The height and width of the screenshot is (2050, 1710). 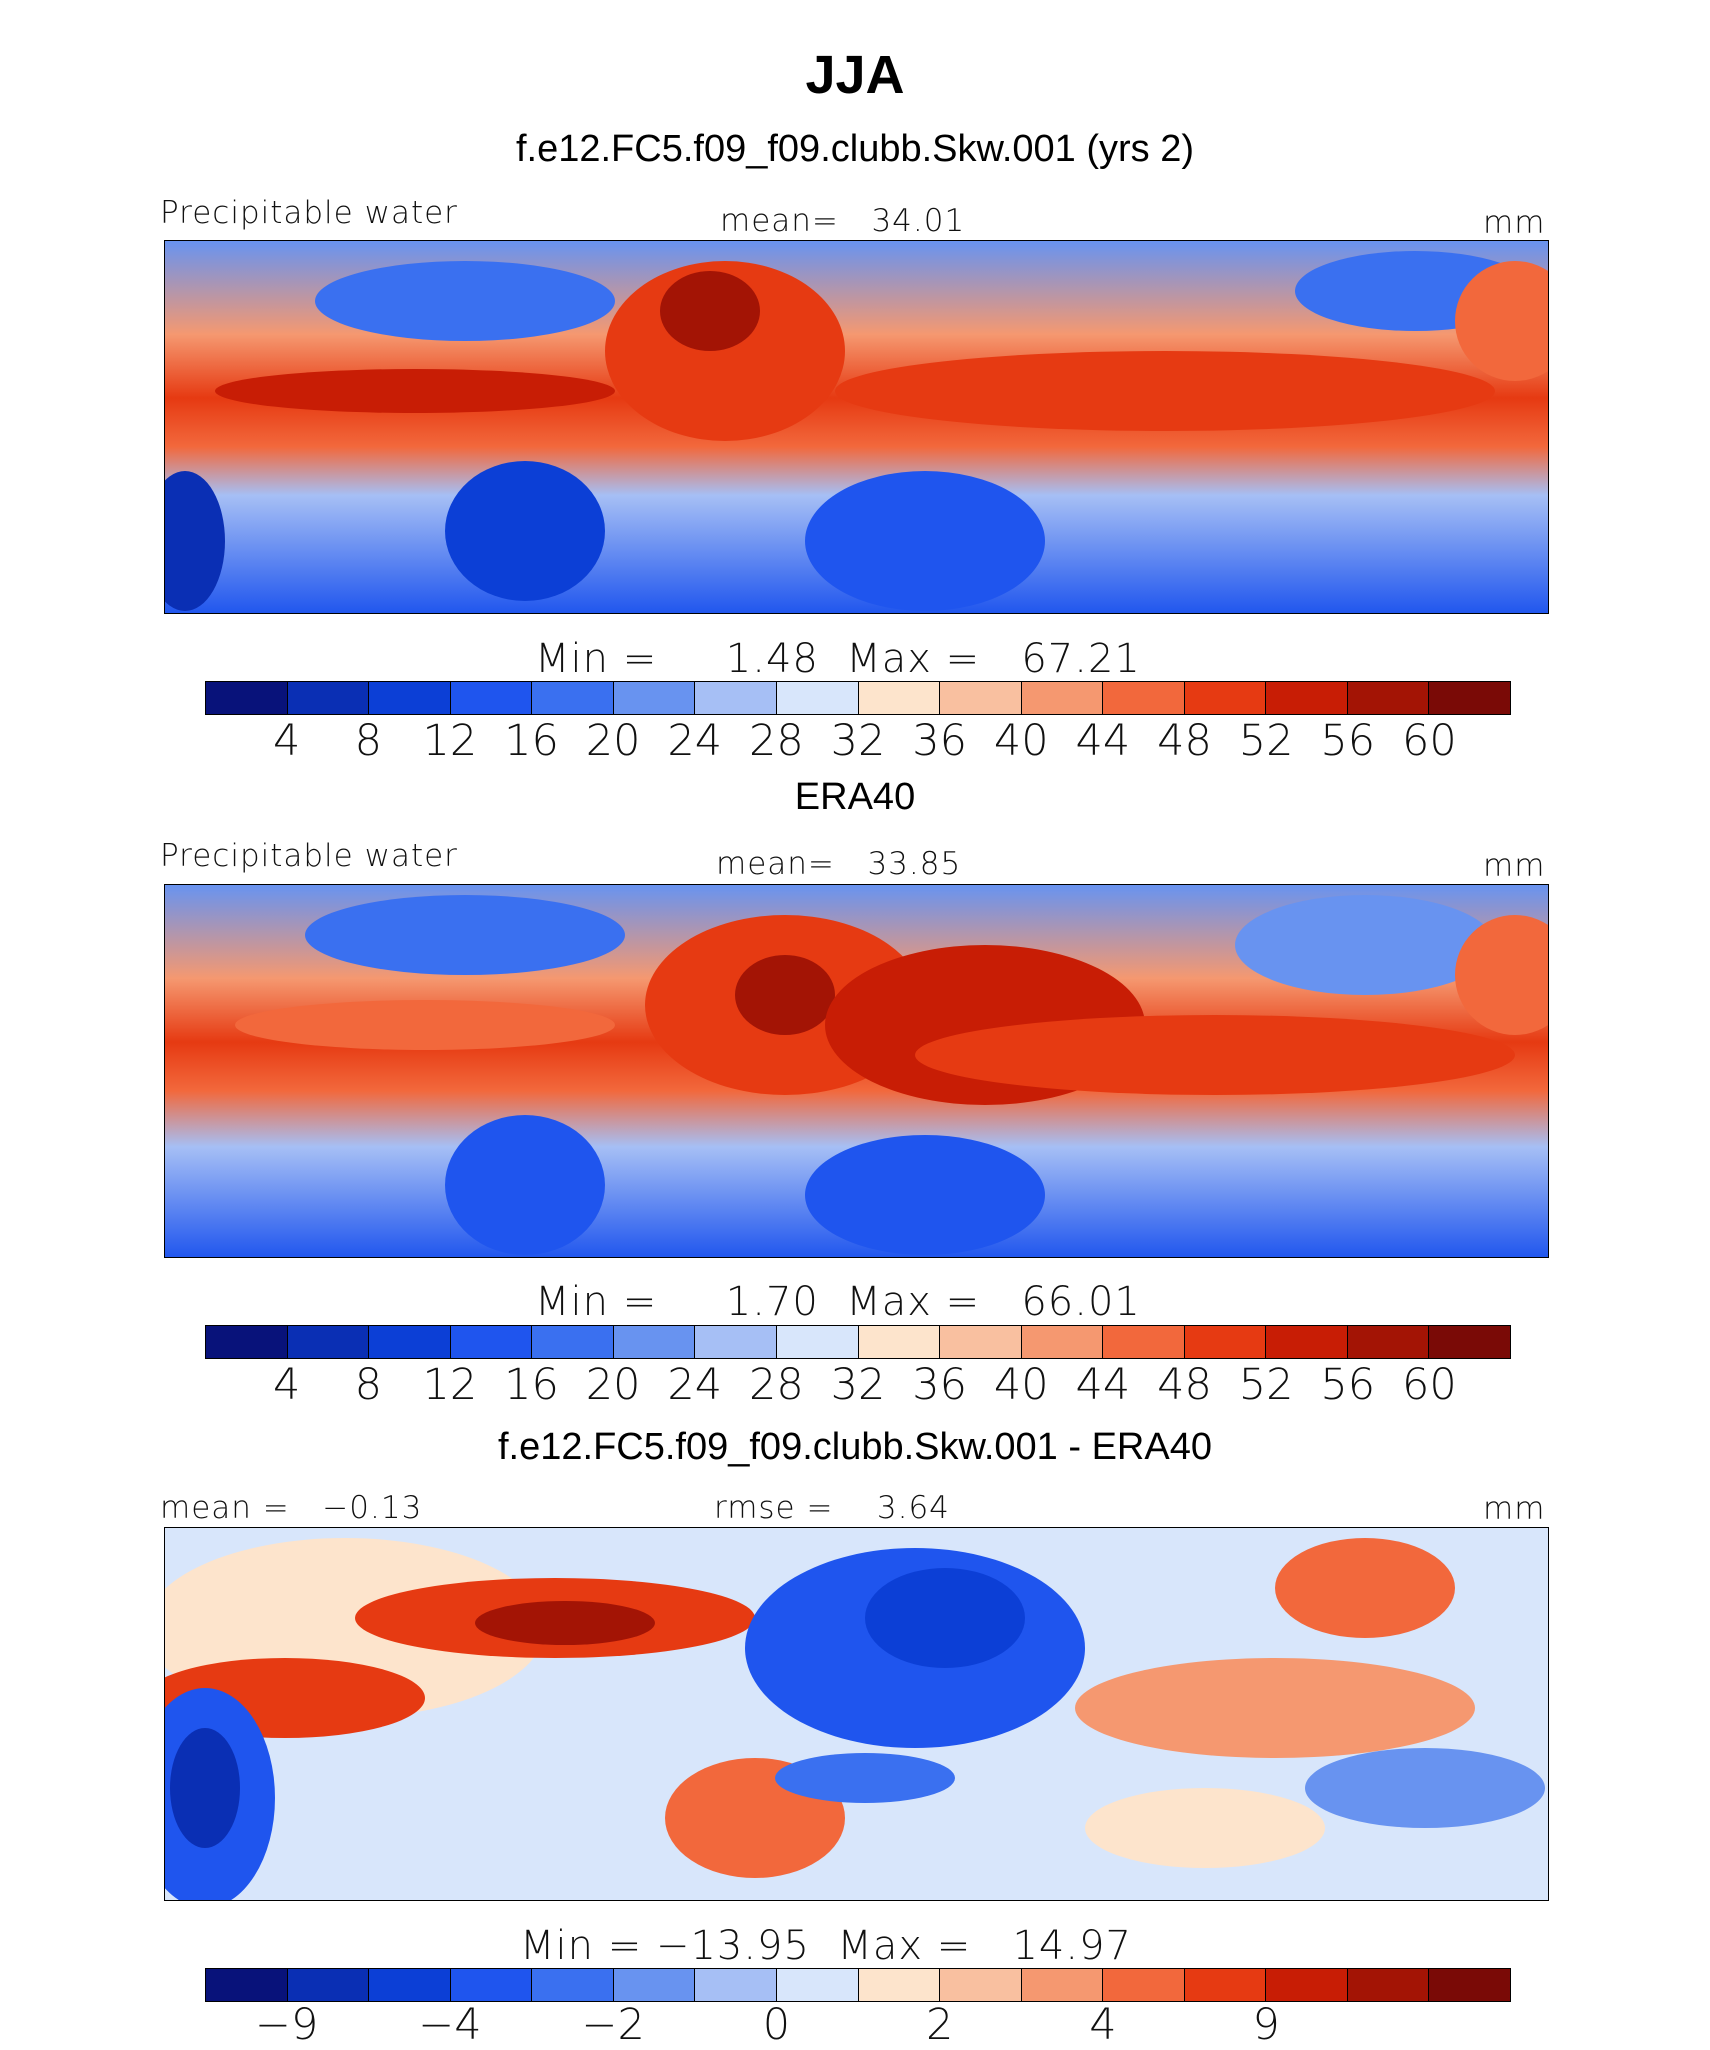 What do you see at coordinates (855, 149) in the screenshot?
I see `panel1-title: f.e12.FC5.f09_f09.clubb.Skw.001 (yrs 2)` at bounding box center [855, 149].